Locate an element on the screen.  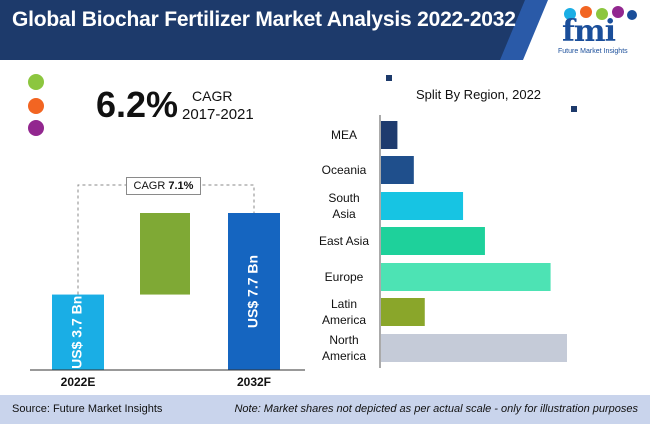
cagr-label: CAGR is located at coordinates (212, 96).